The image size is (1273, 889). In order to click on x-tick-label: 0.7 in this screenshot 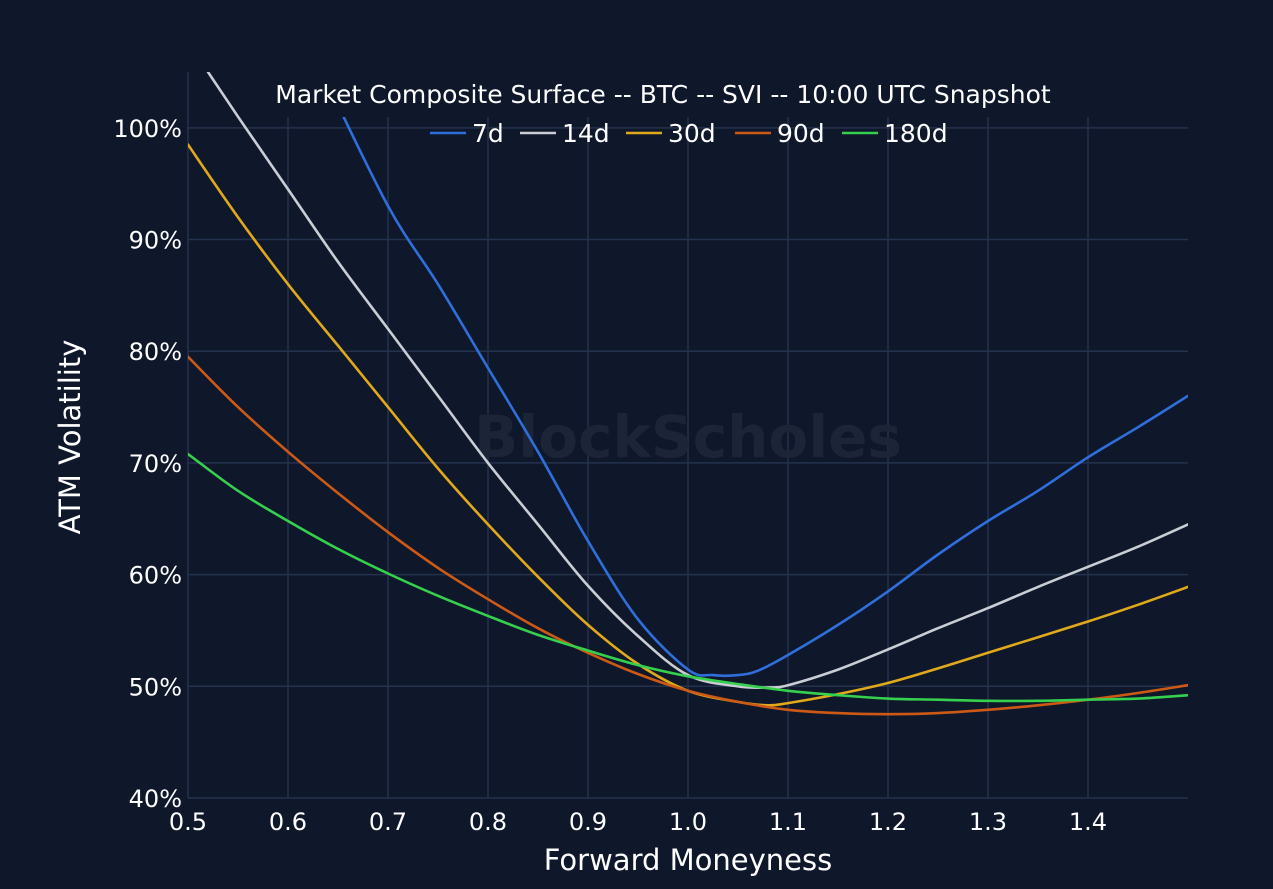, I will do `click(388, 822)`.